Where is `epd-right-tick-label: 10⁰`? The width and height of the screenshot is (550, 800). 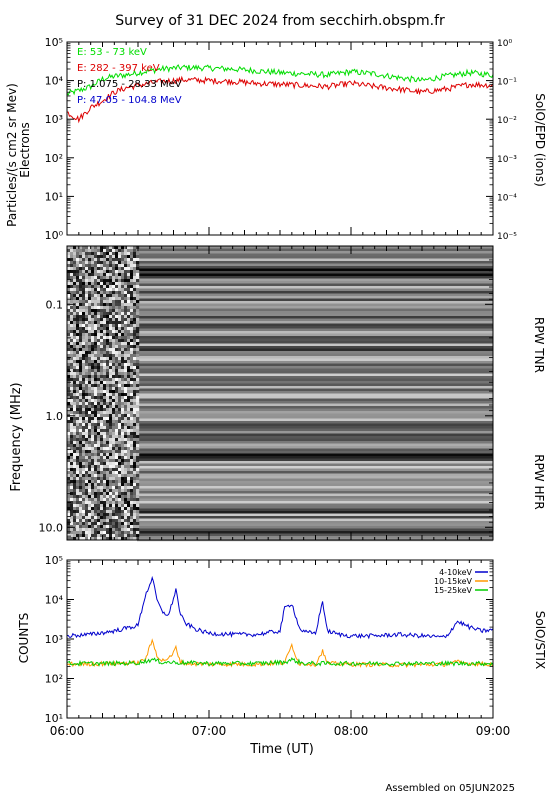
epd-right-tick-label: 10⁰ is located at coordinates (504, 44).